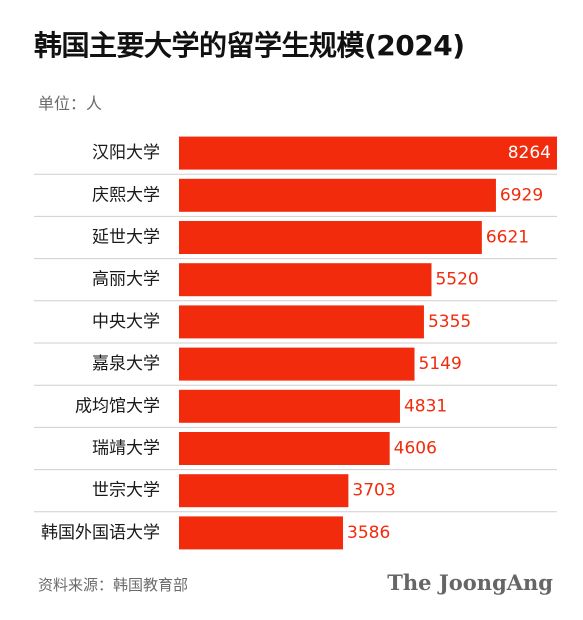  I want to click on value-label: 4606, so click(415, 449).